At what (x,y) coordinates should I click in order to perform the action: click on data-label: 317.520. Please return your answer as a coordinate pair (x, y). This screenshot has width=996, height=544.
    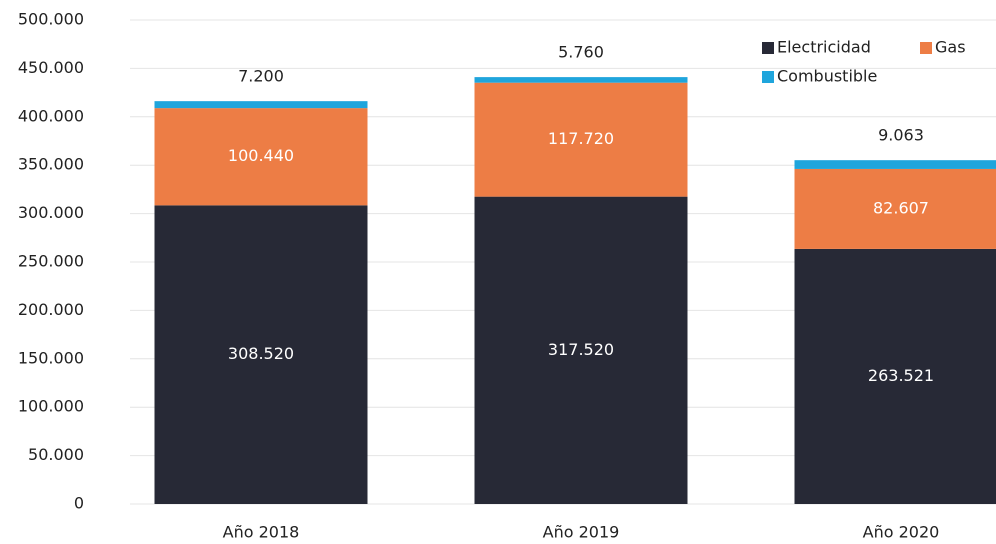
    Looking at the image, I should click on (581, 349).